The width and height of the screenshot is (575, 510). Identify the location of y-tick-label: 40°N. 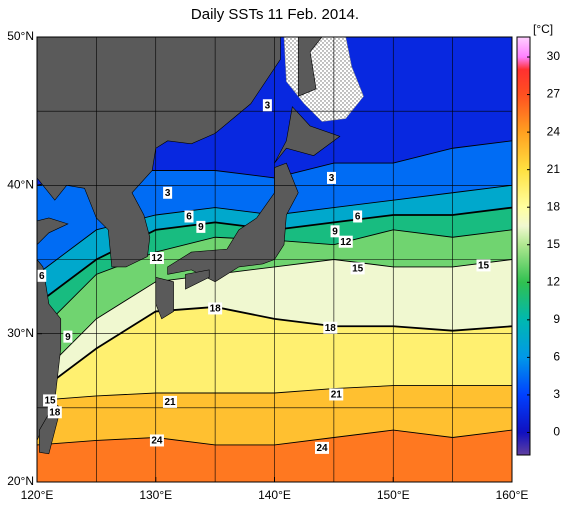
(20, 185).